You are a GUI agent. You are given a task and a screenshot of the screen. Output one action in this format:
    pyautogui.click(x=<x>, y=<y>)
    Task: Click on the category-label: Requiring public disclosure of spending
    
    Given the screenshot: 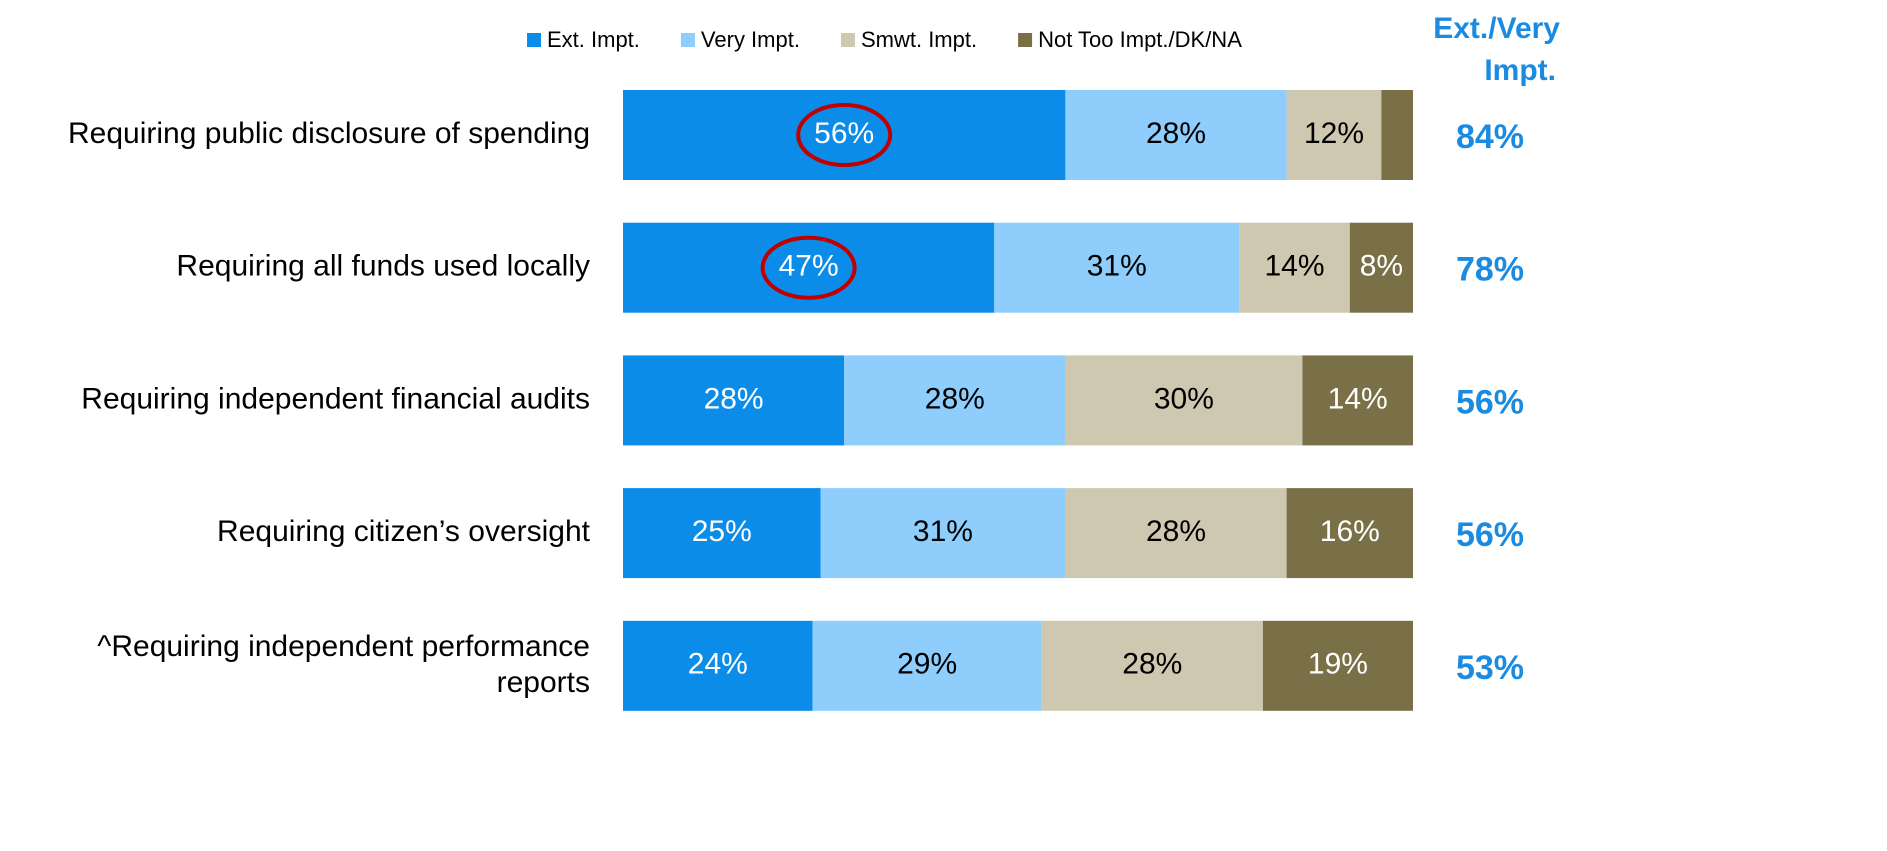 What is the action you would take?
    pyautogui.click(x=329, y=133)
    